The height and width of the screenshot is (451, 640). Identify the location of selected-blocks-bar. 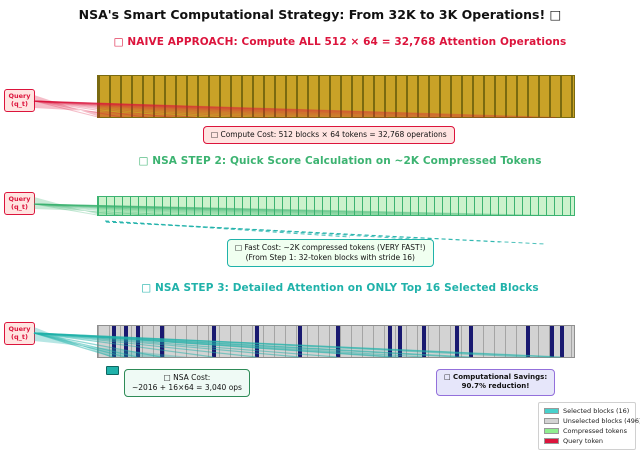
(336, 341).